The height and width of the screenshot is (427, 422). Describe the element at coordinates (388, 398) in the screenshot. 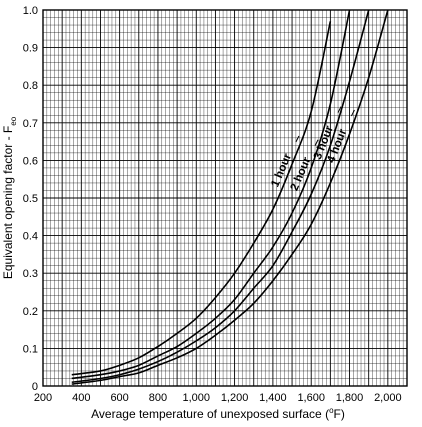

I see `x-tick-label: 2,000` at that location.